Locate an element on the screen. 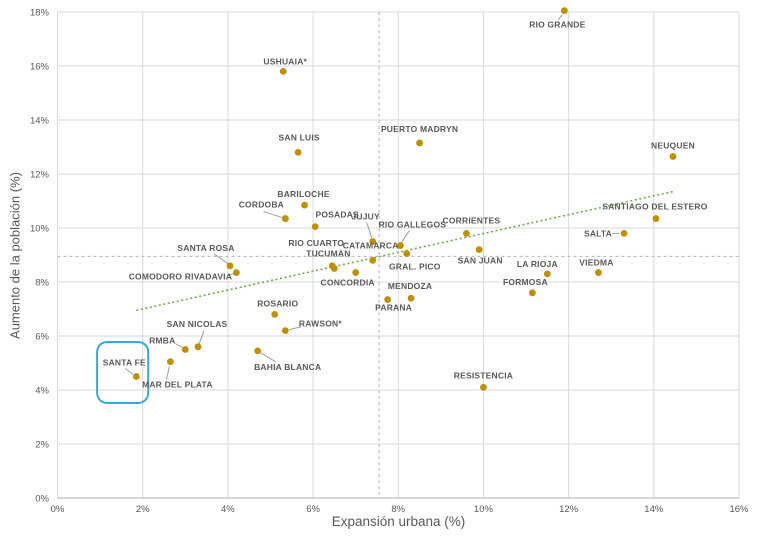 Image resolution: width=768 pixels, height=542 pixels. x-tick-label: 0% is located at coordinates (58, 509).